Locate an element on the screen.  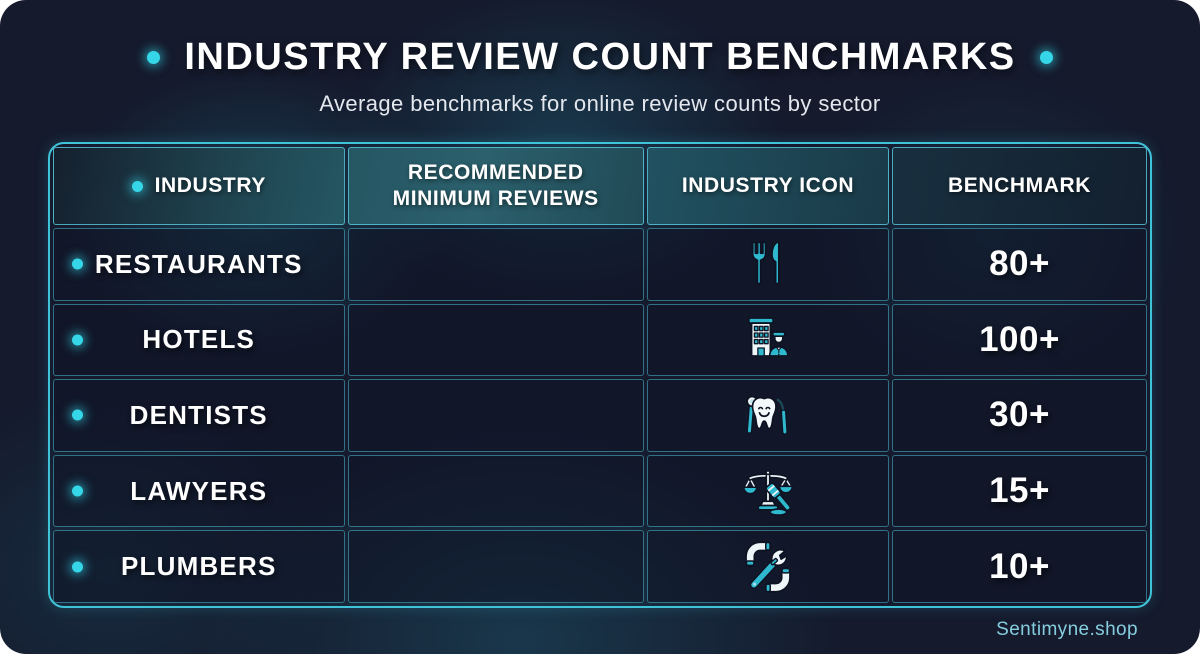
benchmark-value: 80+ is located at coordinates (1019, 264).